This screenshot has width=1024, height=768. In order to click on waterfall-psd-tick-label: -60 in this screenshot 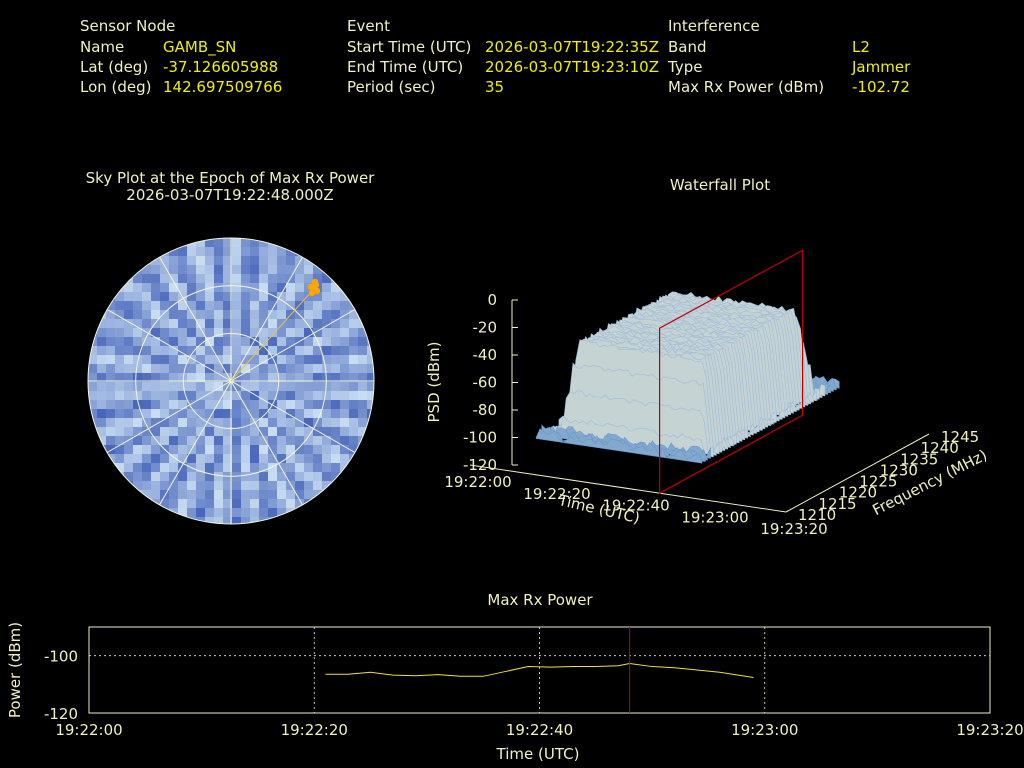, I will do `click(485, 383)`.